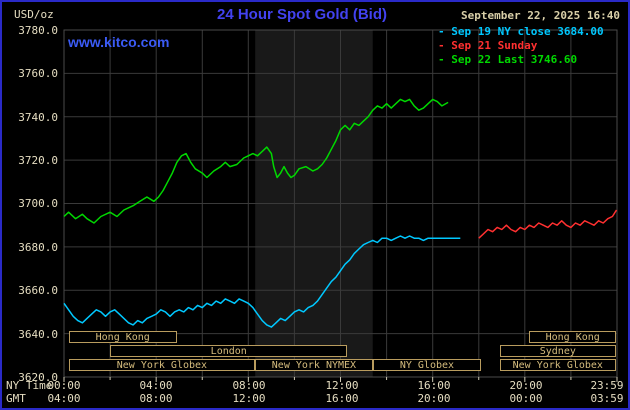  I want to click on y-tick-label: 3720.0, so click(38, 160).